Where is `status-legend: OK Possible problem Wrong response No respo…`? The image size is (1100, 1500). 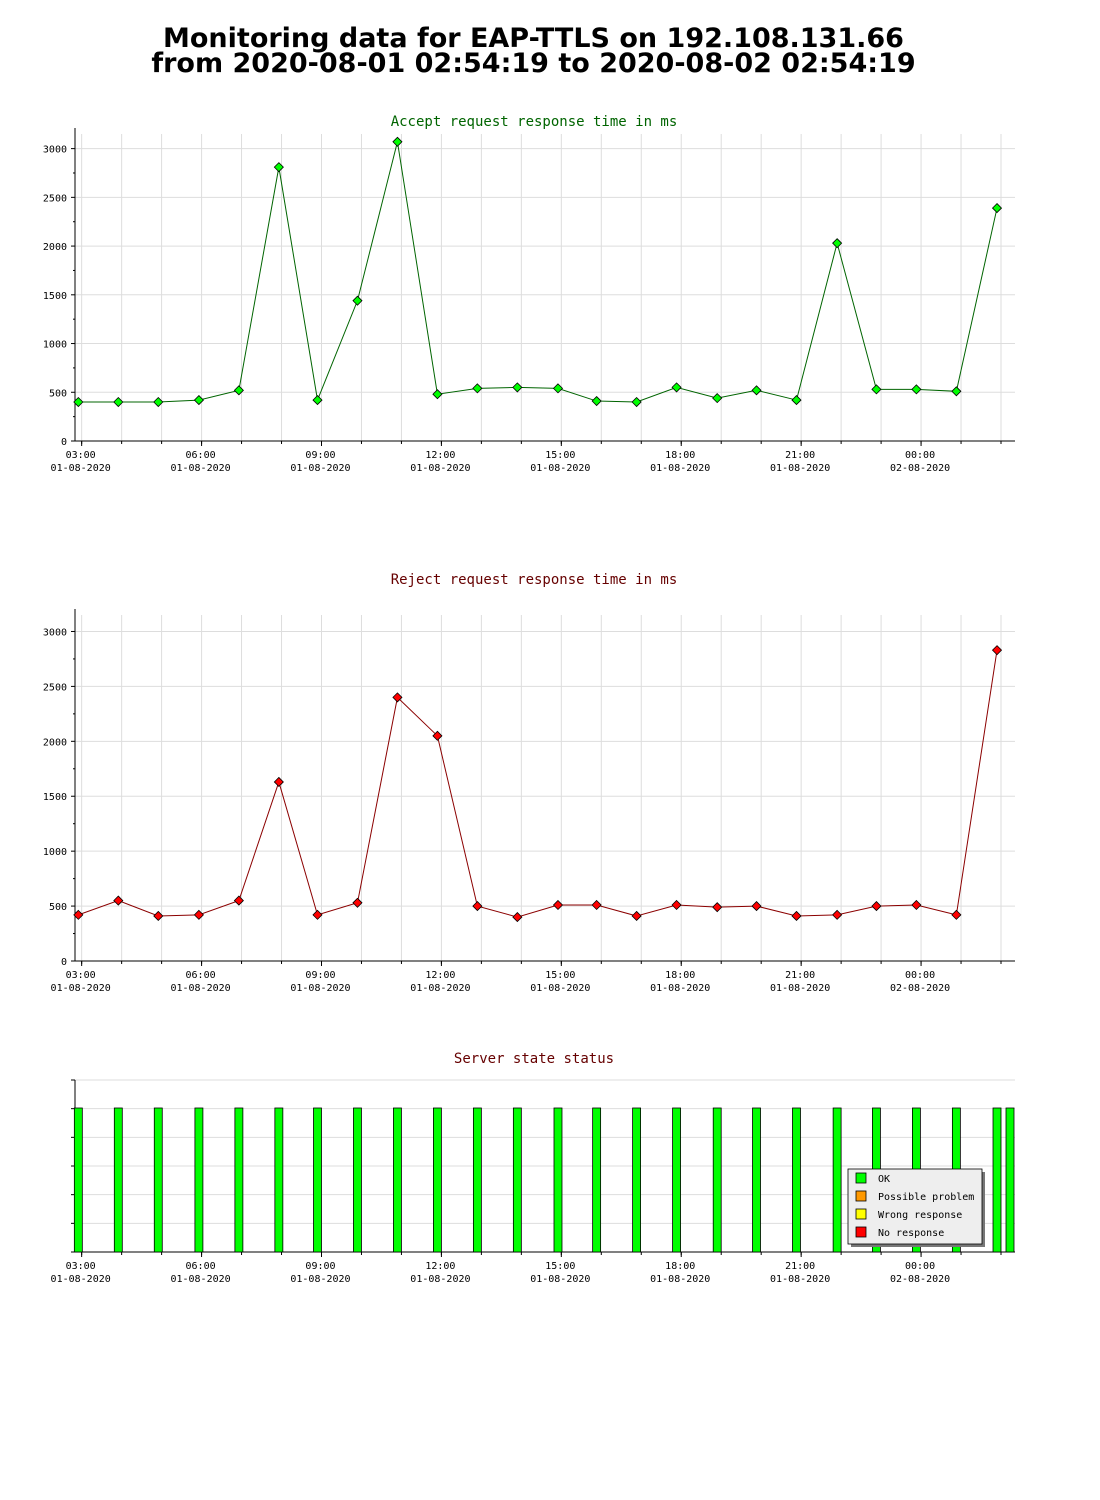 status-legend: OK Possible problem Wrong response No respo… is located at coordinates (915, 1206).